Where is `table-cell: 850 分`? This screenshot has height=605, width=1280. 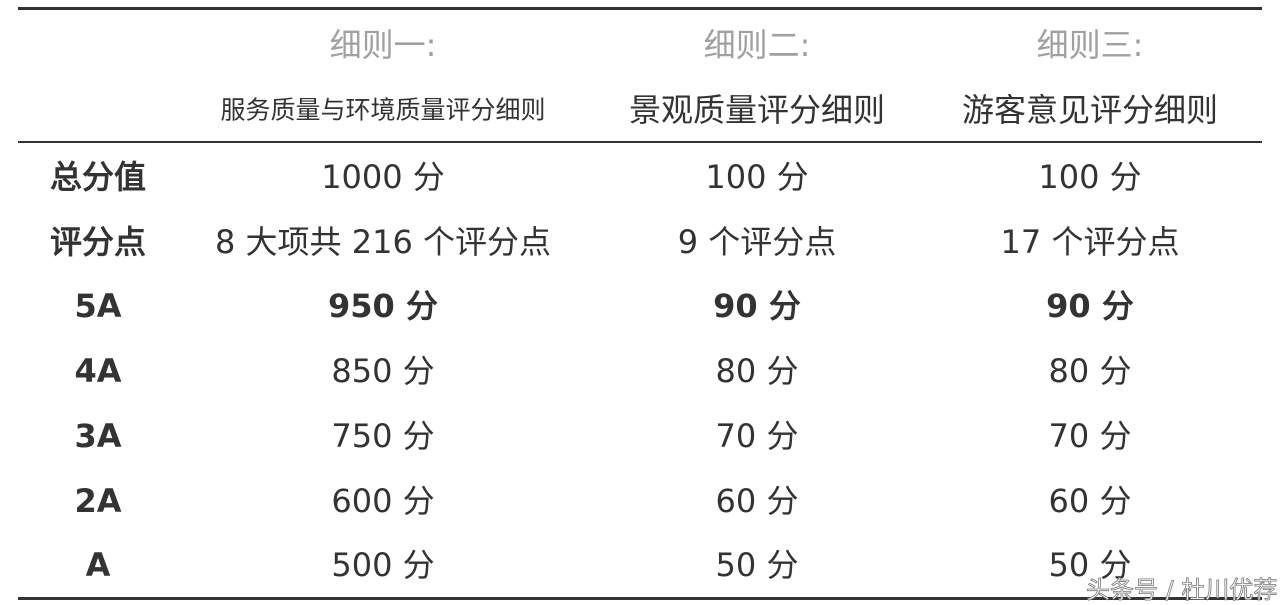
table-cell: 850 分 is located at coordinates (383, 371).